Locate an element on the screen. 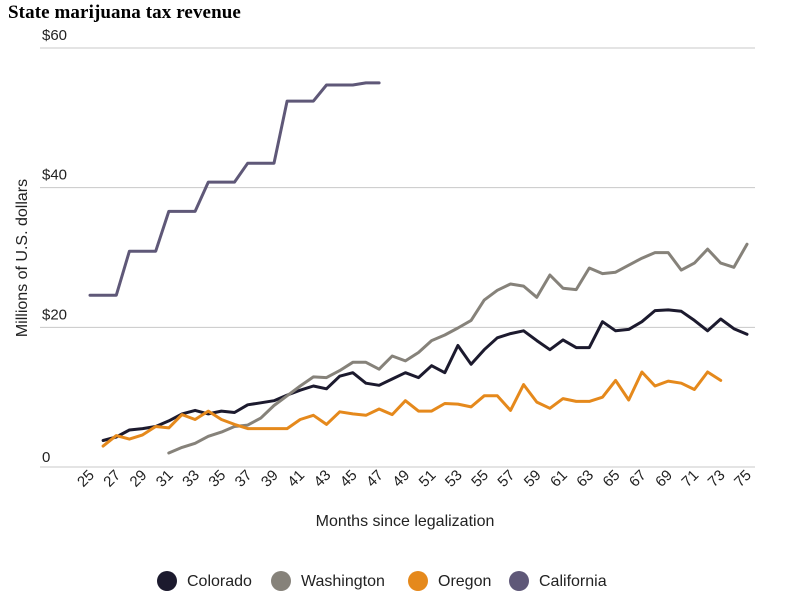  x-tick-label: 51 is located at coordinates (428, 479).